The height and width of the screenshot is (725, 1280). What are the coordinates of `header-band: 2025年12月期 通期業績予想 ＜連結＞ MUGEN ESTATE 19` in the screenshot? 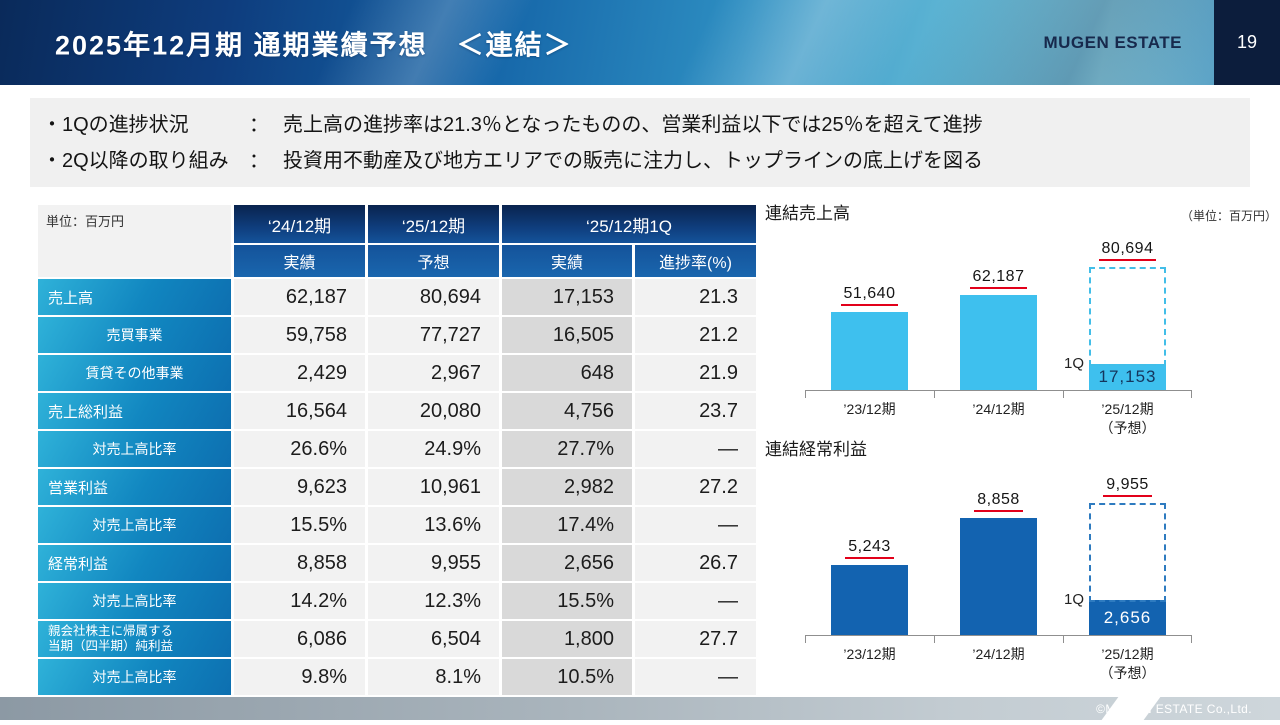 It's located at (640, 42).